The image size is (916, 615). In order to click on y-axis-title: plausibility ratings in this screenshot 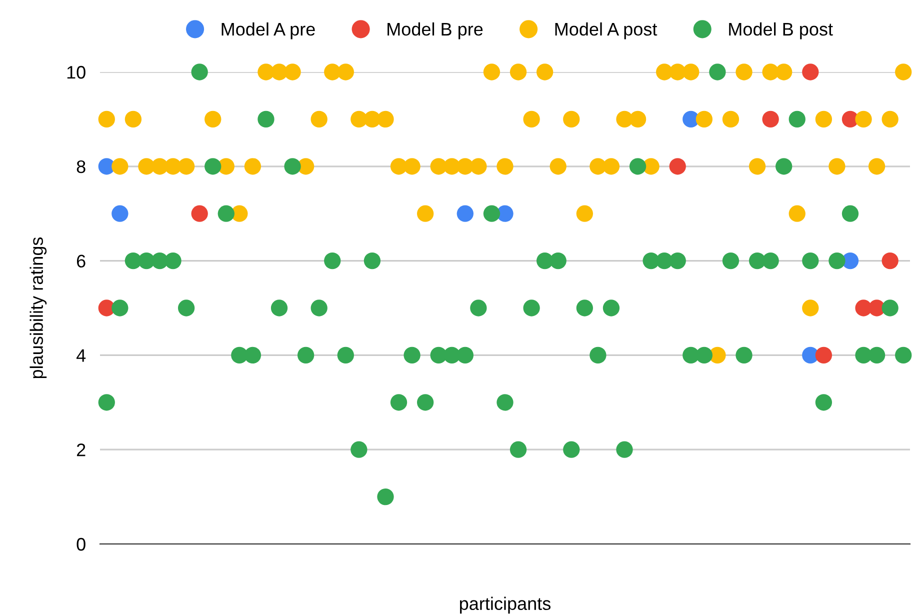, I will do `click(38, 307)`.